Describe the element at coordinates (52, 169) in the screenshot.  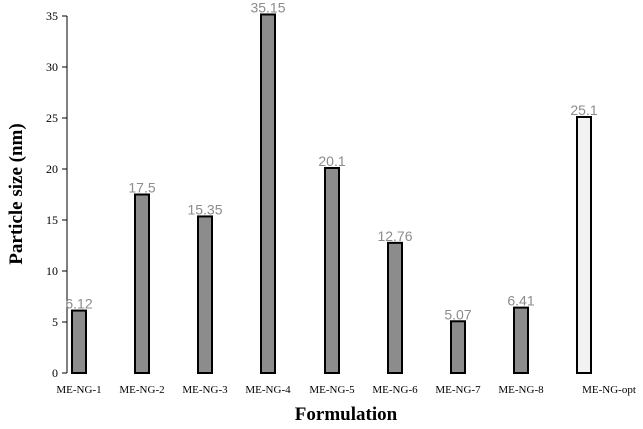
I see `y-tick-label: 20` at that location.